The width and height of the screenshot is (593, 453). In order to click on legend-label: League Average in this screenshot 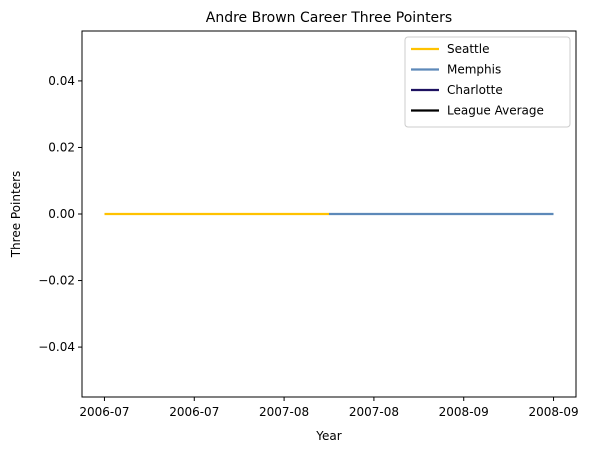, I will do `click(495, 111)`.